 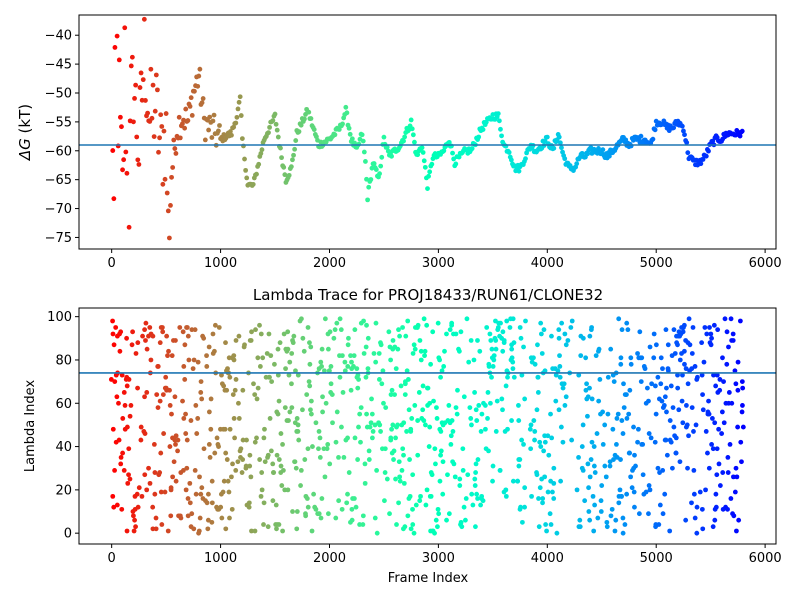 I want to click on x-tick-label: 5000, so click(x=656, y=263).